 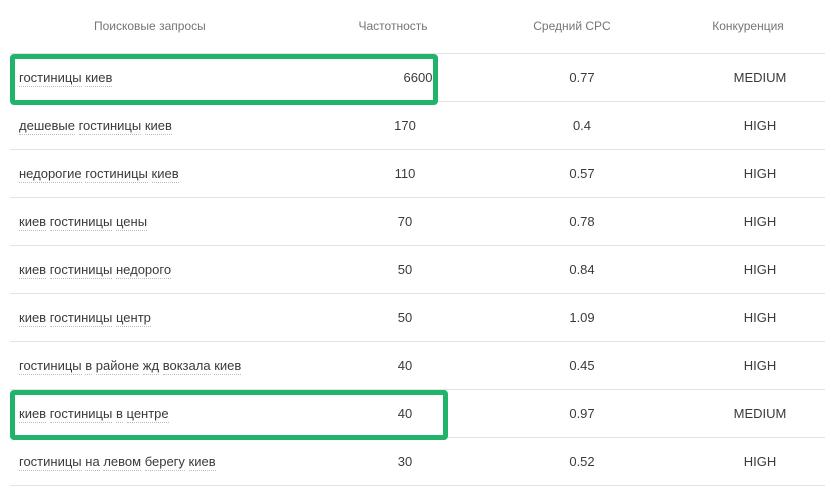 What do you see at coordinates (117, 366) in the screenshot?
I see `query-word: районе` at bounding box center [117, 366].